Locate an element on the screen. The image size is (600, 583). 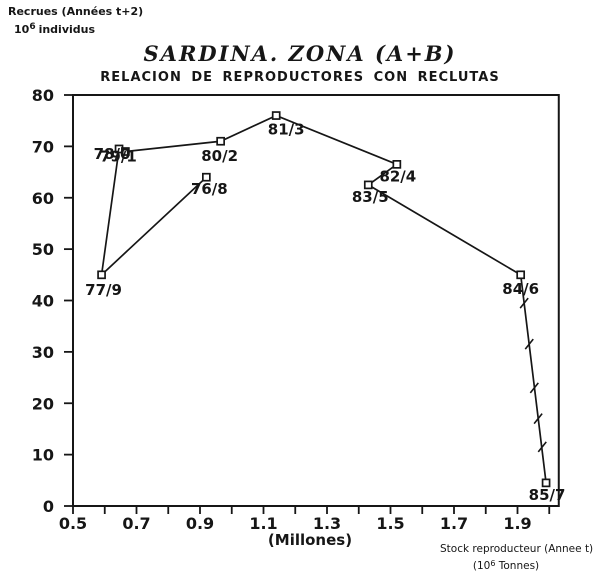
chart-title: SARDINA. ZONA (A+B) is located at coordinates (300, 53).